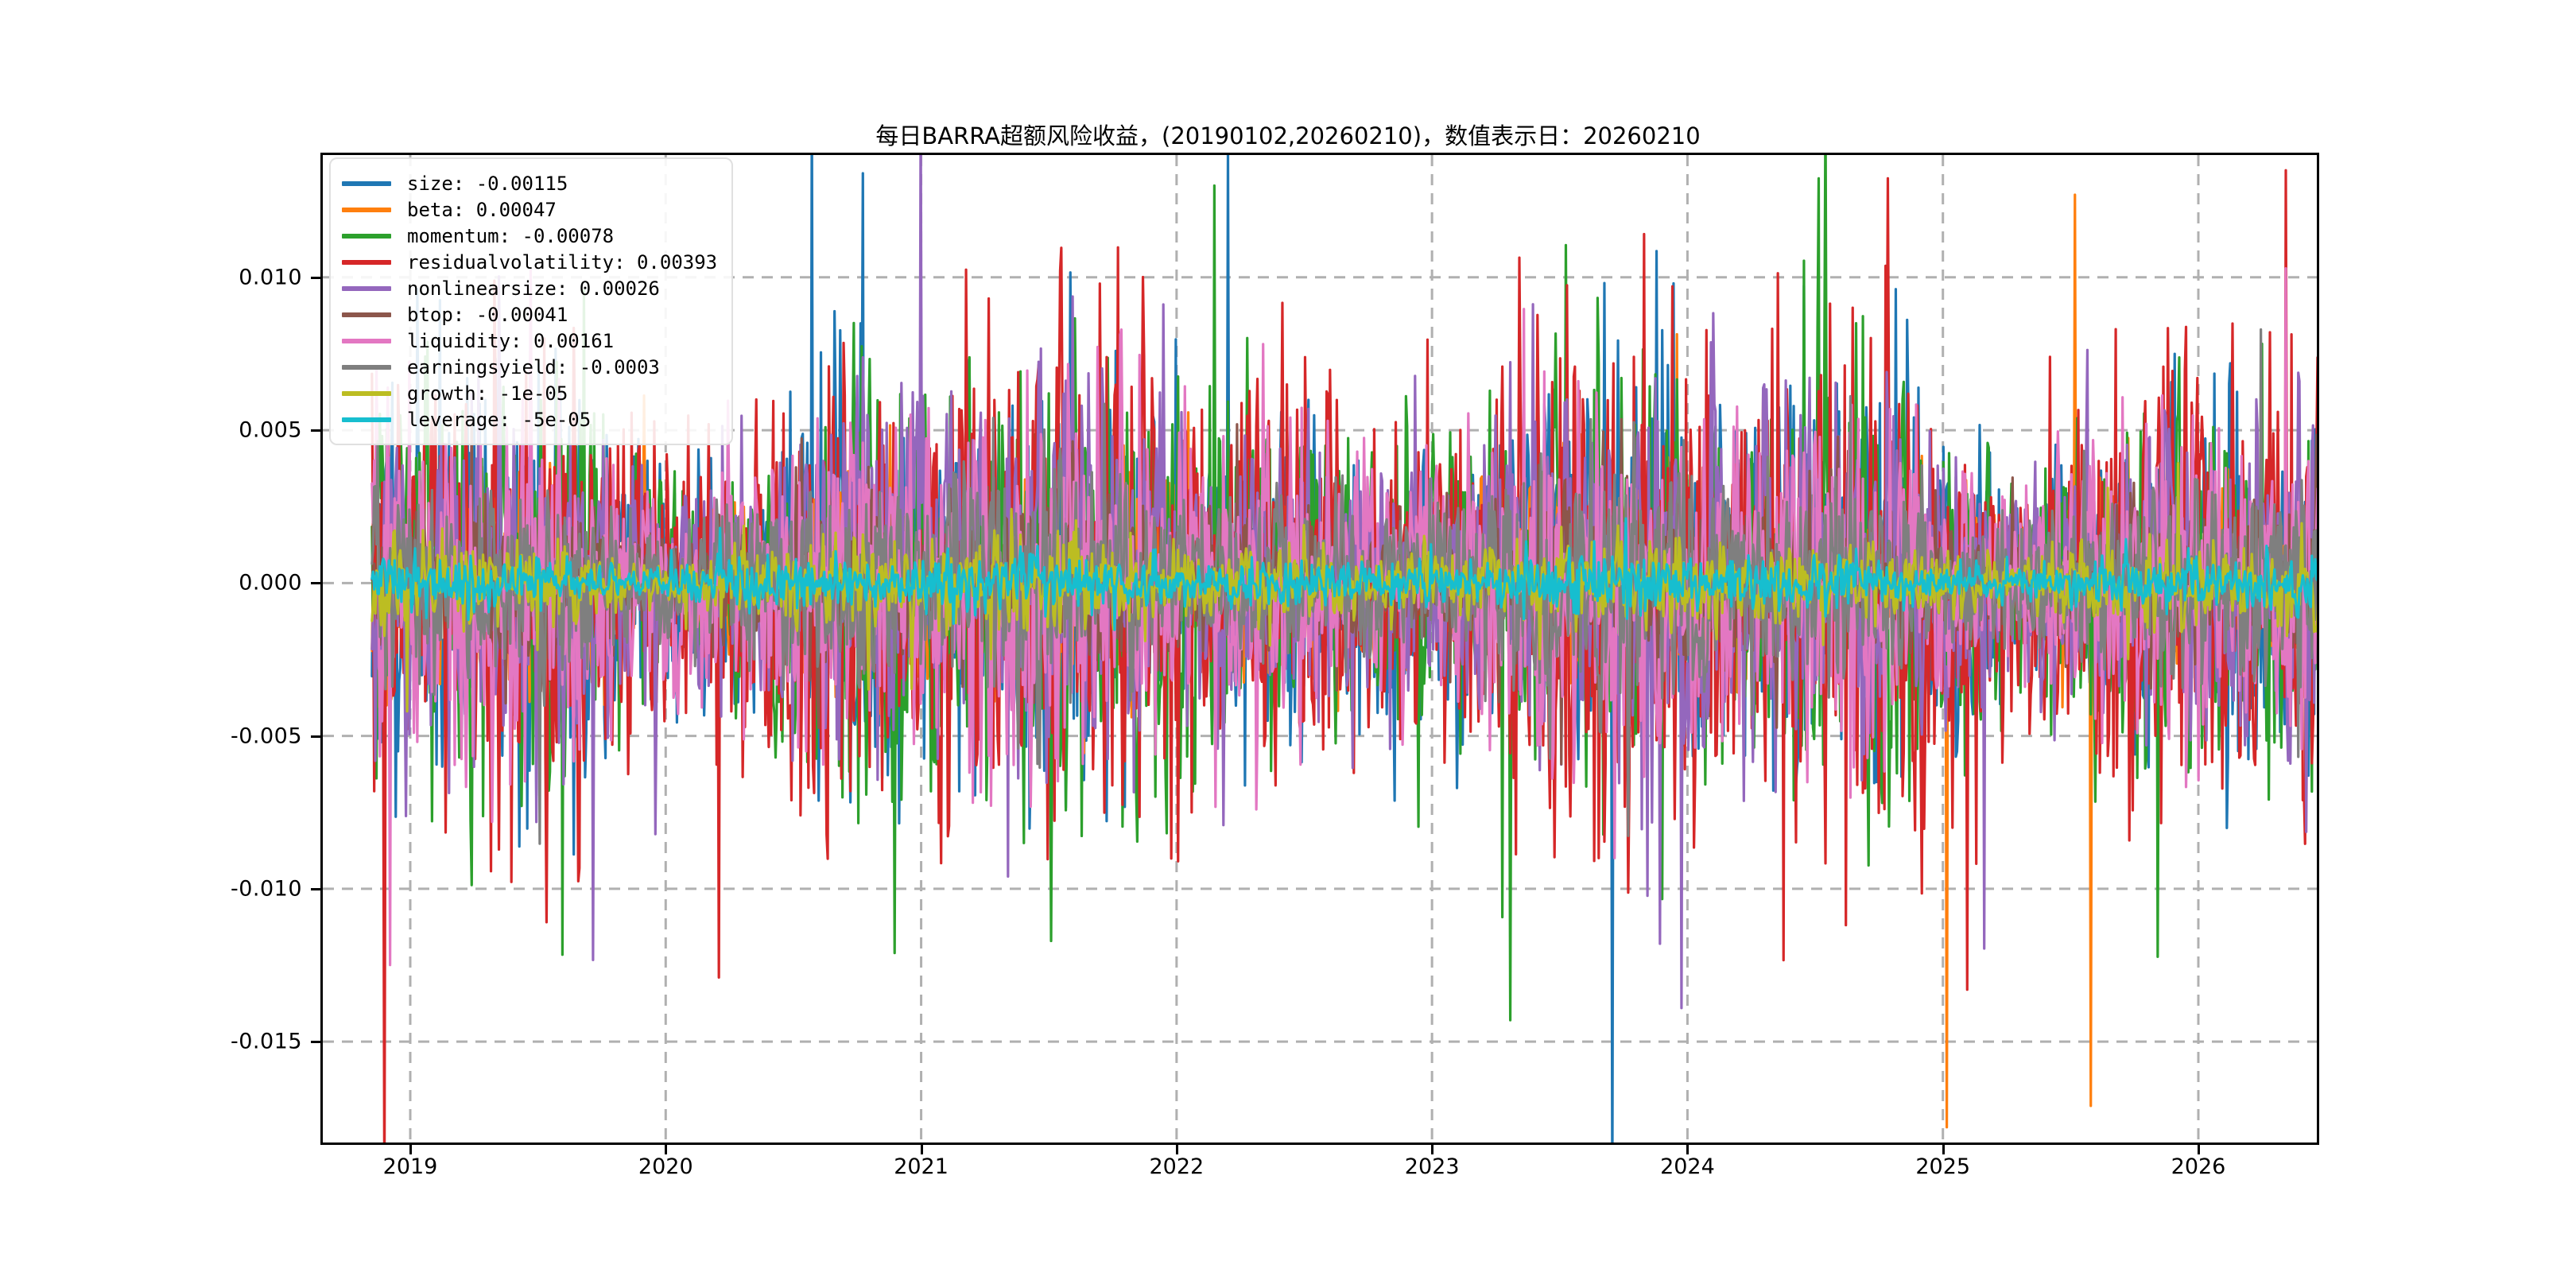  I want to click on legend-item-label: btop: -0.00041, so click(487, 314).